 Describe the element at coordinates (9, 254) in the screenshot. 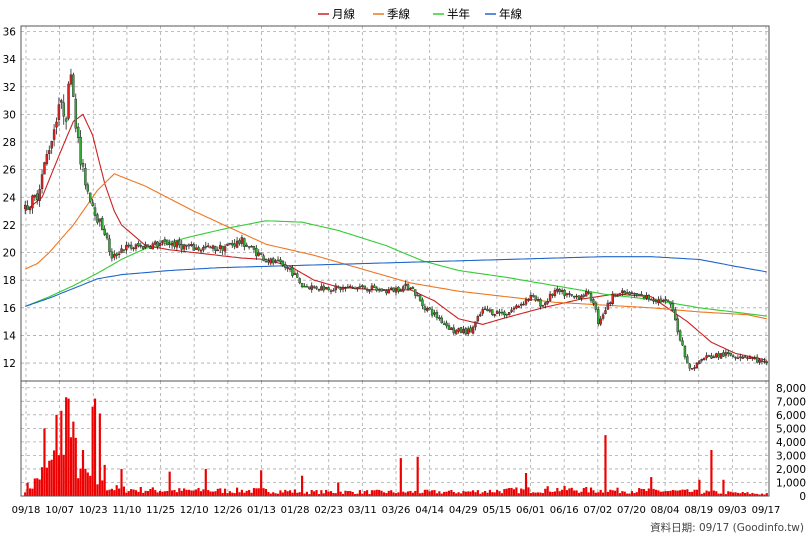

I see `price-tick-label: 20` at that location.